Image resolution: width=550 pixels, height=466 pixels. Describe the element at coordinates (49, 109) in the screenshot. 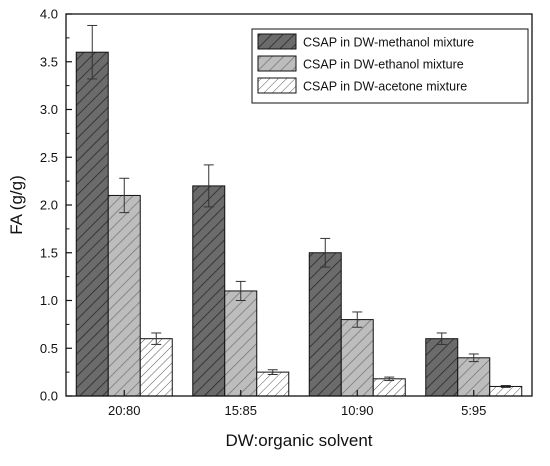

I see `y-tick-label: 3.0` at that location.